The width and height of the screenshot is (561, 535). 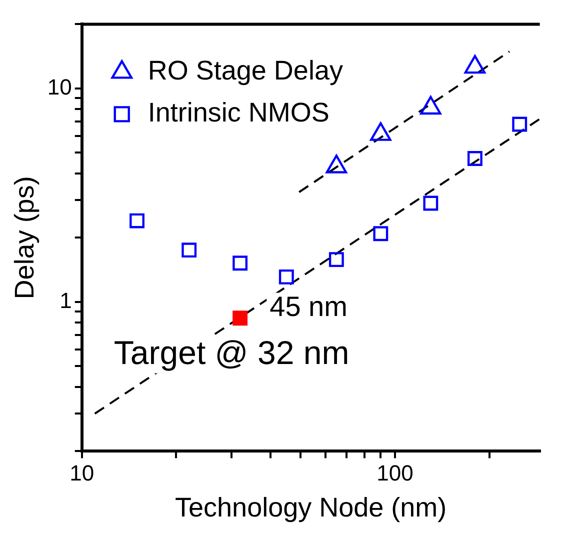 I want to click on annotation: 45 nm, so click(x=309, y=306).